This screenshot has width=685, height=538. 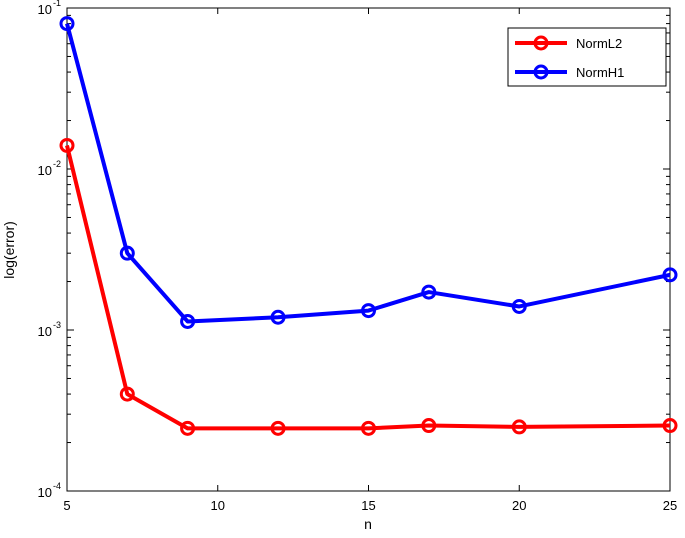 What do you see at coordinates (57, 4) in the screenshot?
I see `y-tick-exponent: -1` at bounding box center [57, 4].